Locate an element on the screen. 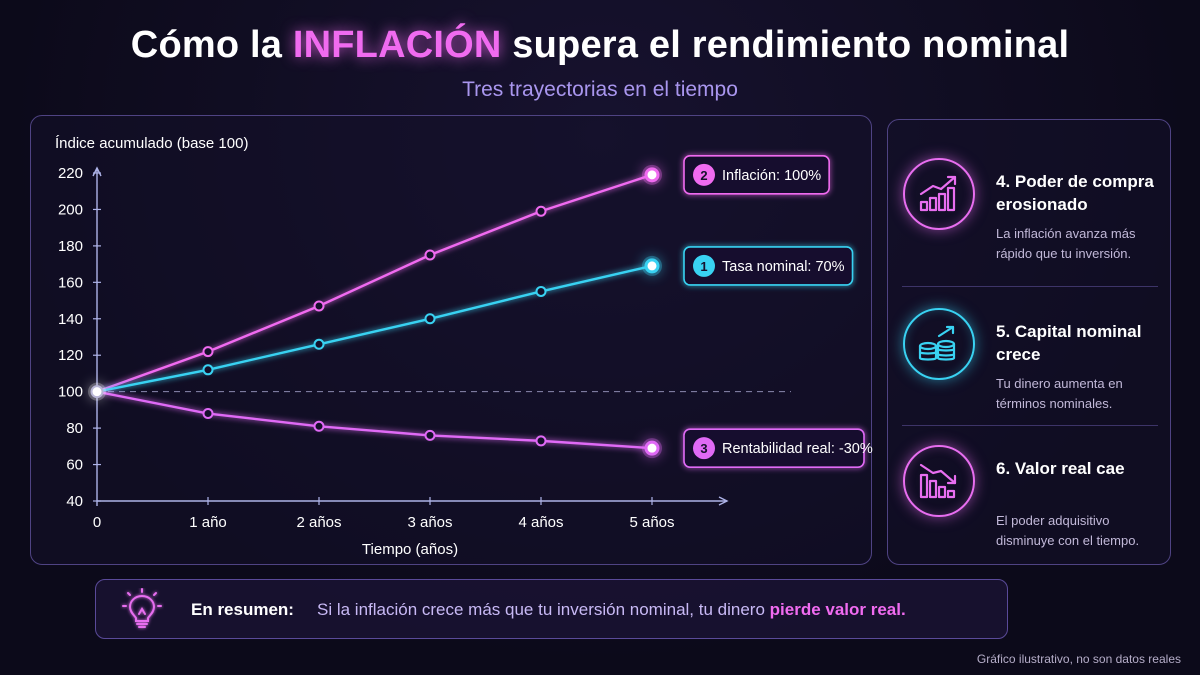 The width and height of the screenshot is (1200, 675). rising-bars-icon is located at coordinates (939, 194).